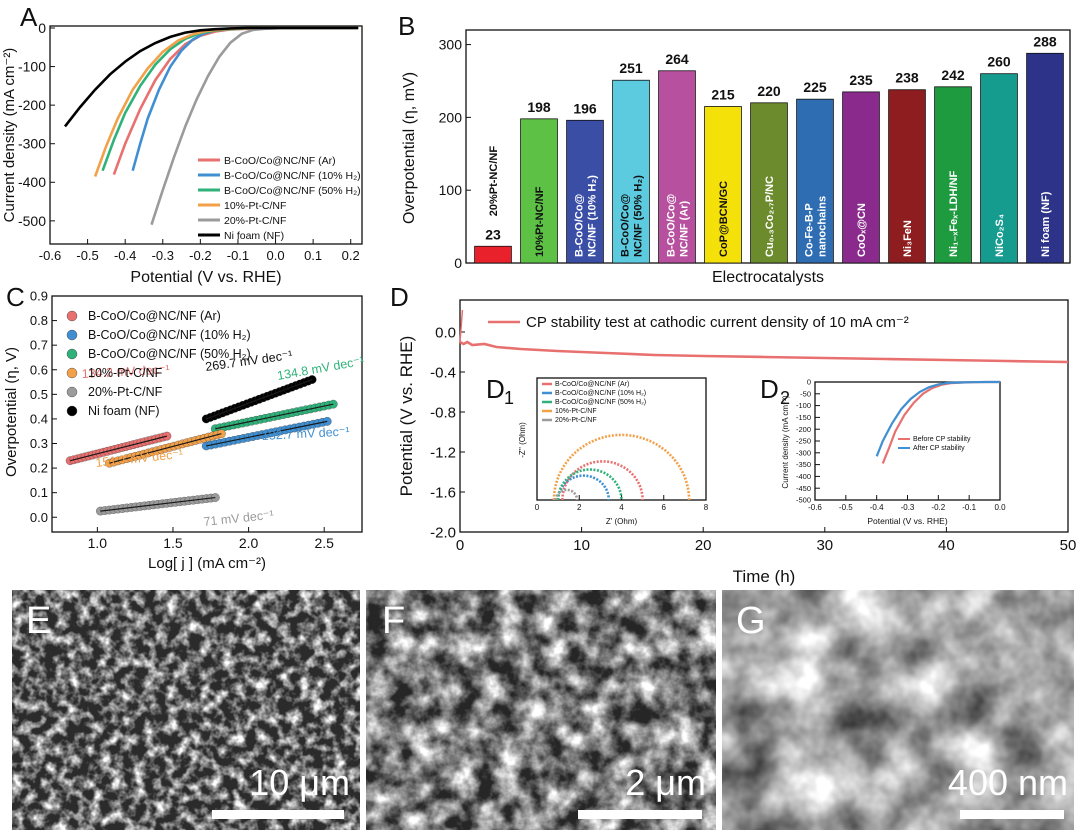 This screenshot has width=1080, height=835. I want to click on x-tick-label: 0.1, so click(313, 255).